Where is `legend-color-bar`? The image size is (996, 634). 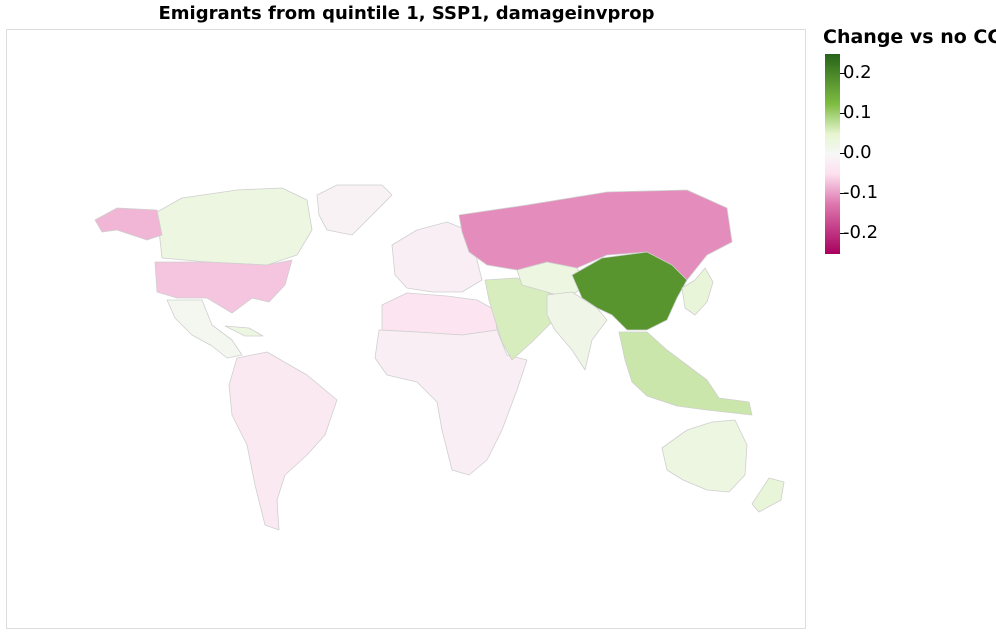
legend-color-bar is located at coordinates (832, 154).